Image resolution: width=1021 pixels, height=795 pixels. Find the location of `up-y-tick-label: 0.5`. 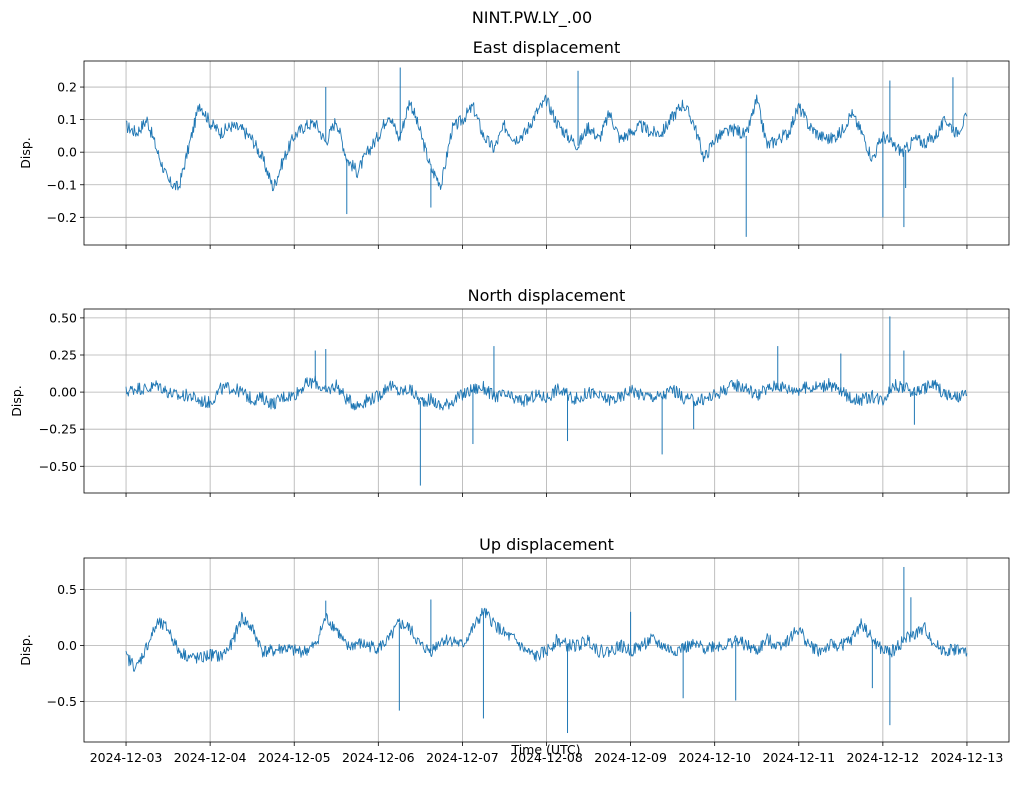

up-y-tick-label: 0.5 is located at coordinates (67, 589).